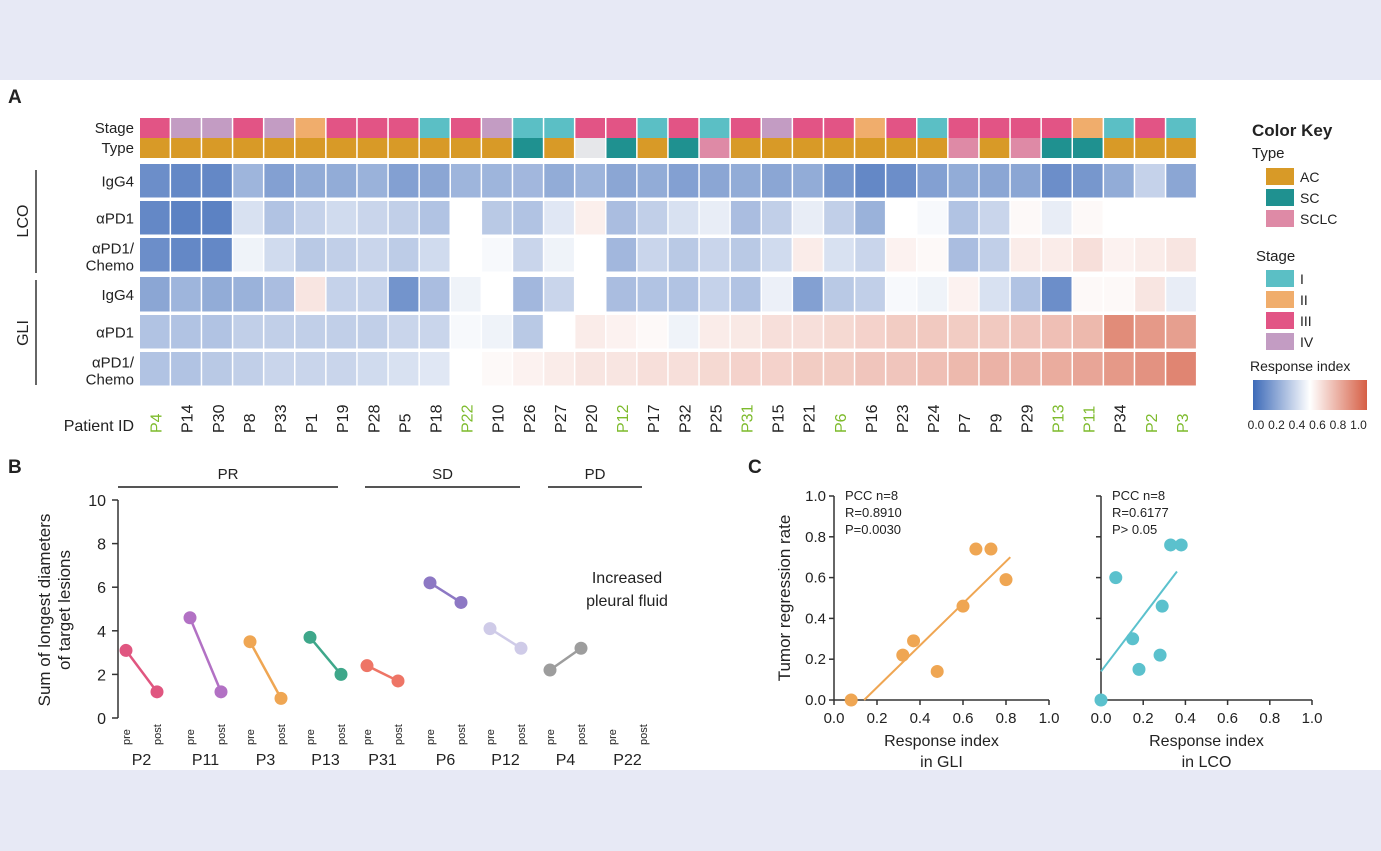  What do you see at coordinates (996, 423) in the screenshot?
I see `patient-id-label: P9` at bounding box center [996, 423].